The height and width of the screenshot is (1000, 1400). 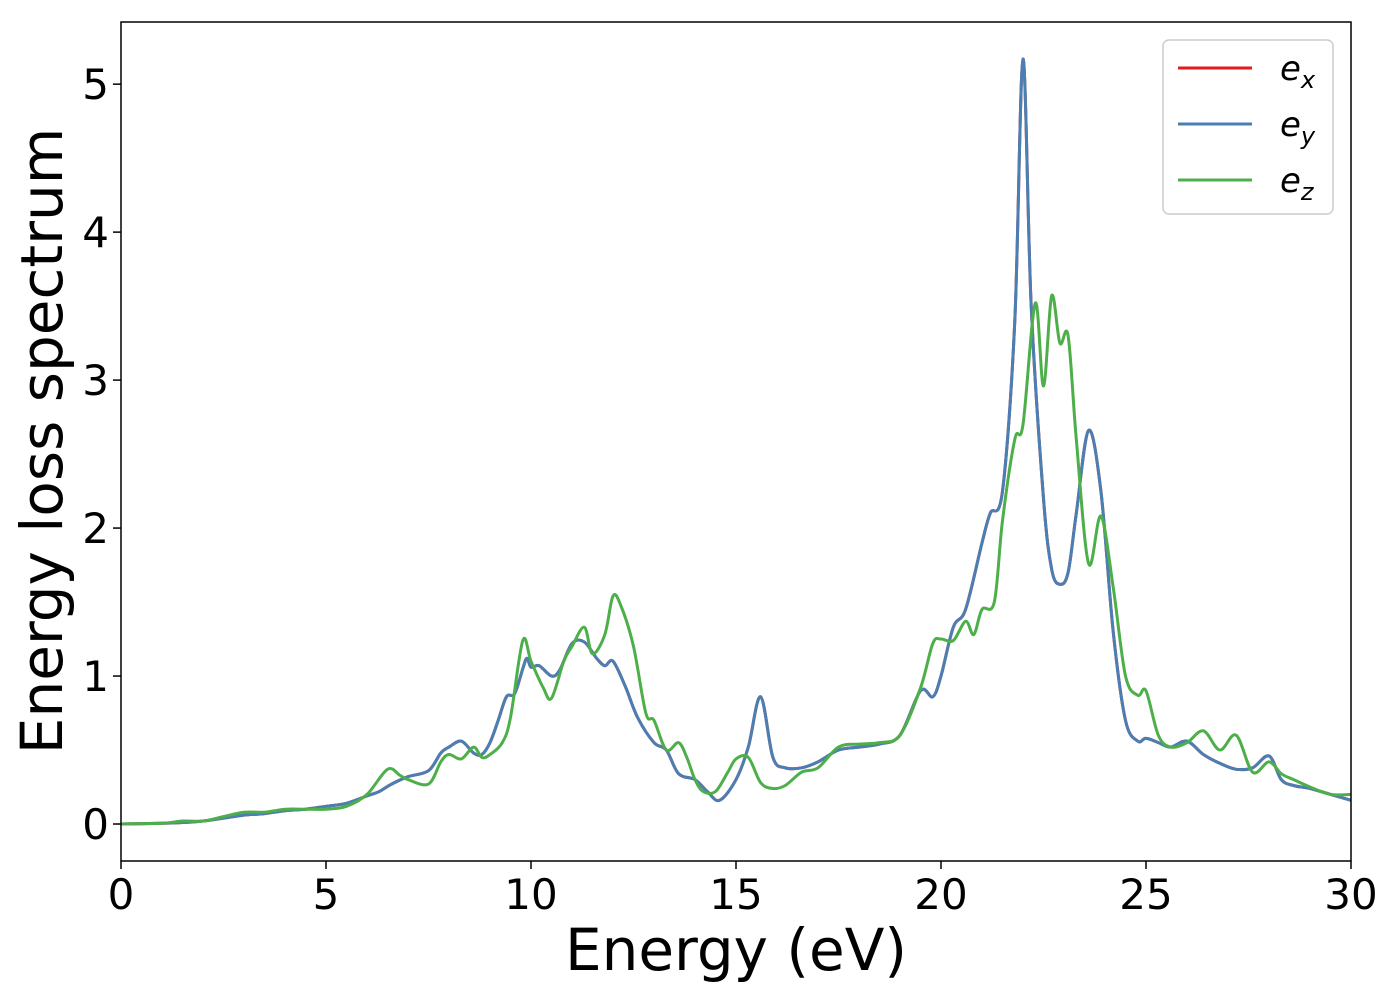 I want to click on y-tick-label: 5, so click(x=95, y=84).